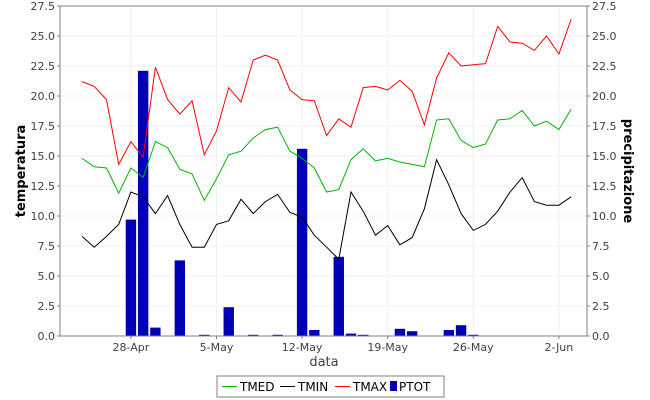 This screenshot has width=650, height=400. Describe the element at coordinates (387, 347) in the screenshot. I see `x-tick-label: 19-May` at that location.